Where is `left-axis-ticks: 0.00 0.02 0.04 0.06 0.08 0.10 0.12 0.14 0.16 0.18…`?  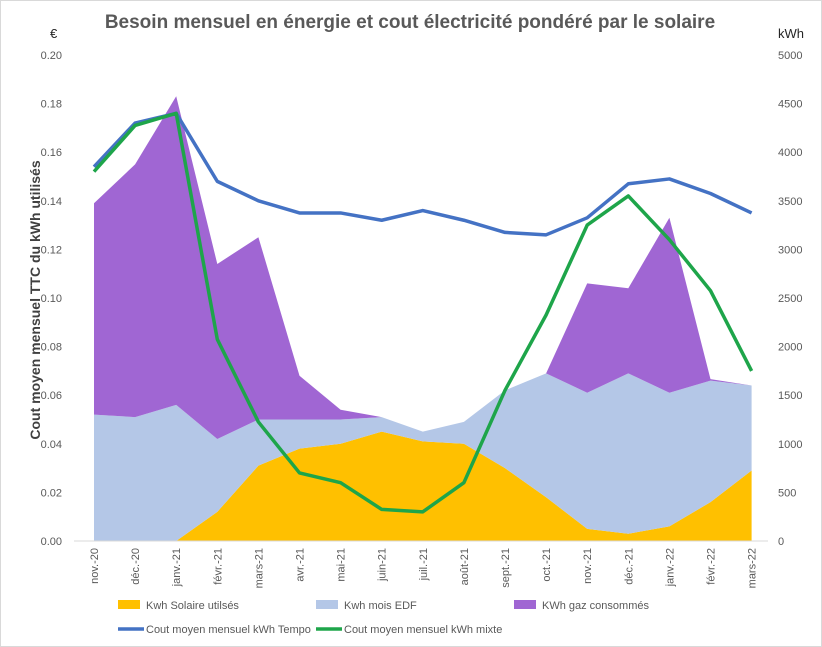
left-axis-ticks: 0.00 0.02 0.04 0.06 0.08 0.10 0.12 0.14 0.16 0.18… is located at coordinates (51, 299).